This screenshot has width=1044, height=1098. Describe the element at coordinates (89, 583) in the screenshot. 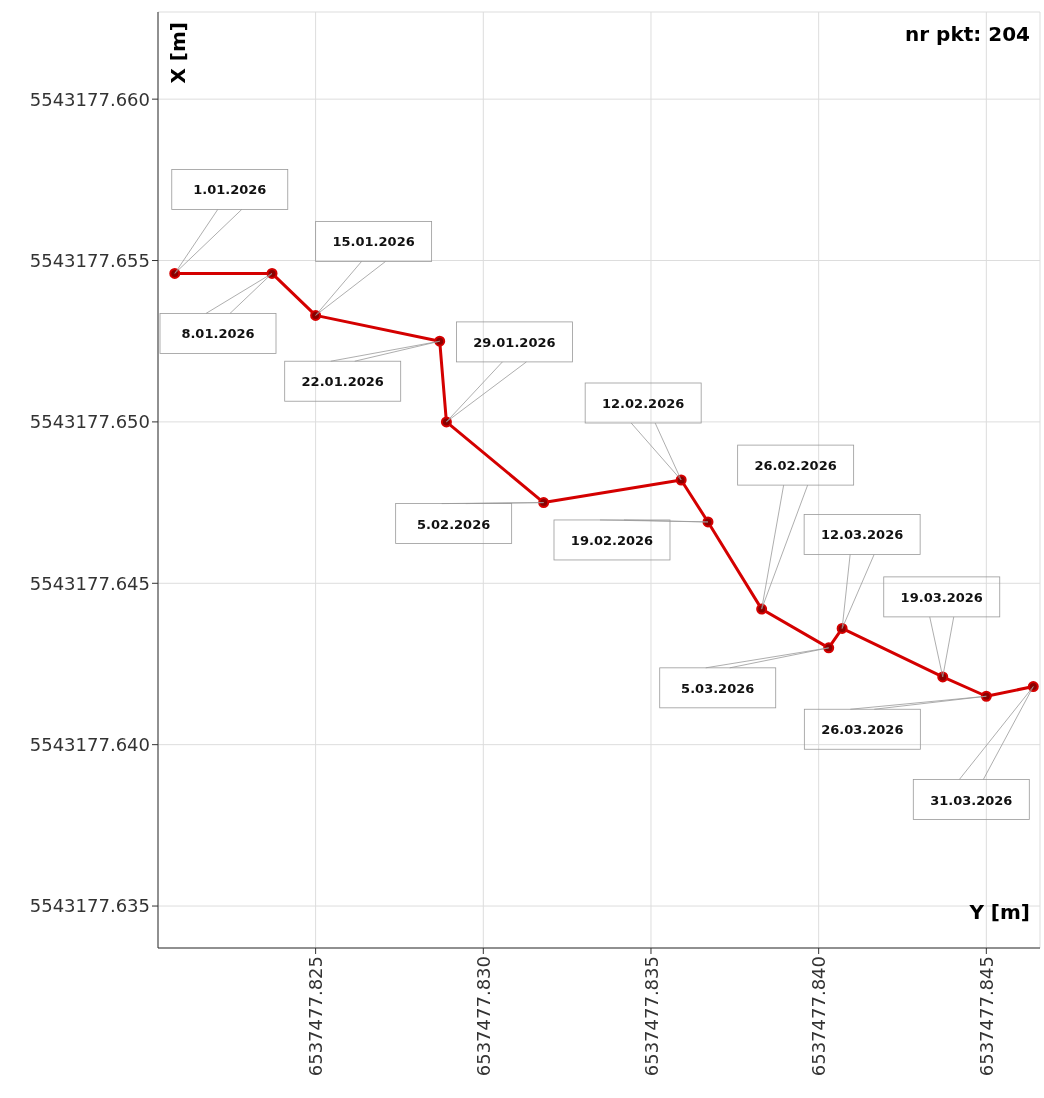

I see `y-tick-label: 5543177.645` at that location.